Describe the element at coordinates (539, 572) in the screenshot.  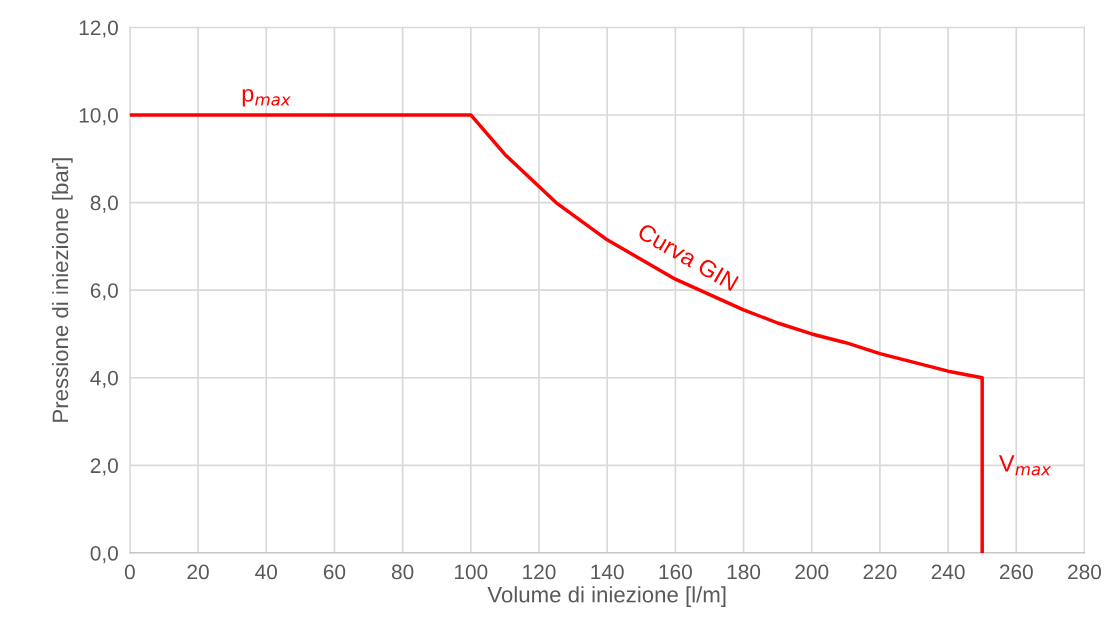
I see `x-tick-label: 120` at that location.